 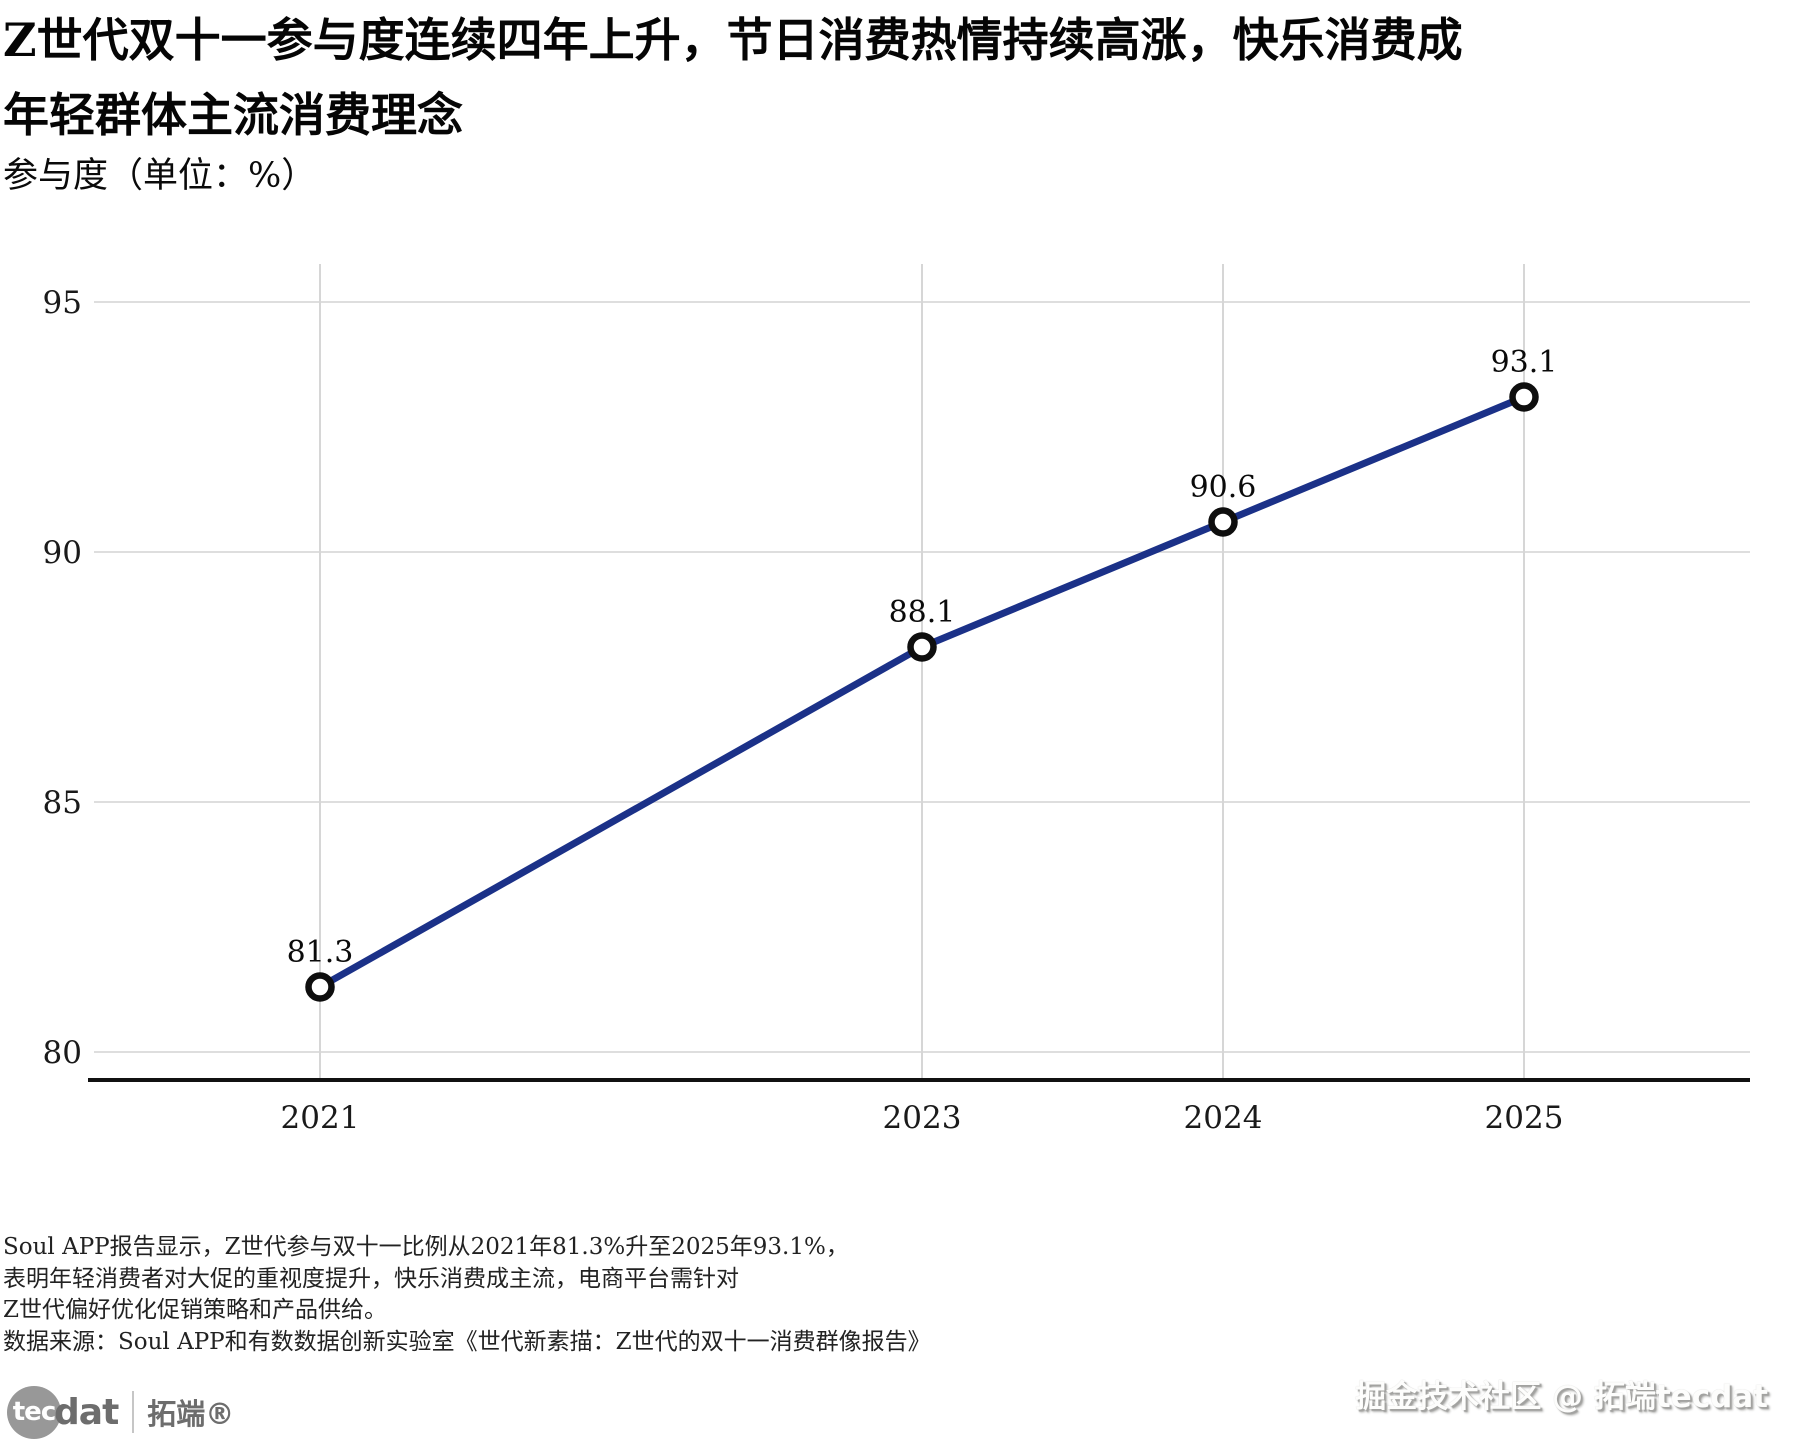 I want to click on logo-divider, so click(x=133, y=1412).